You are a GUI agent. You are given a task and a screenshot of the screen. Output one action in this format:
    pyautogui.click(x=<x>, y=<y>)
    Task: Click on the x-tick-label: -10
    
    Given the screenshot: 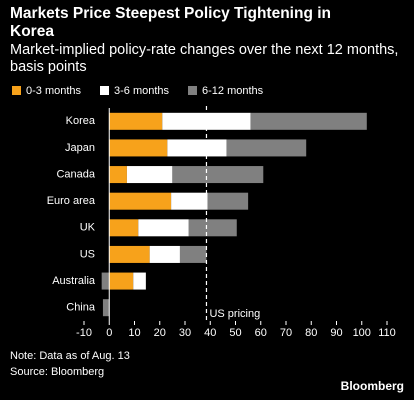 What is the action you would take?
    pyautogui.click(x=84, y=333)
    